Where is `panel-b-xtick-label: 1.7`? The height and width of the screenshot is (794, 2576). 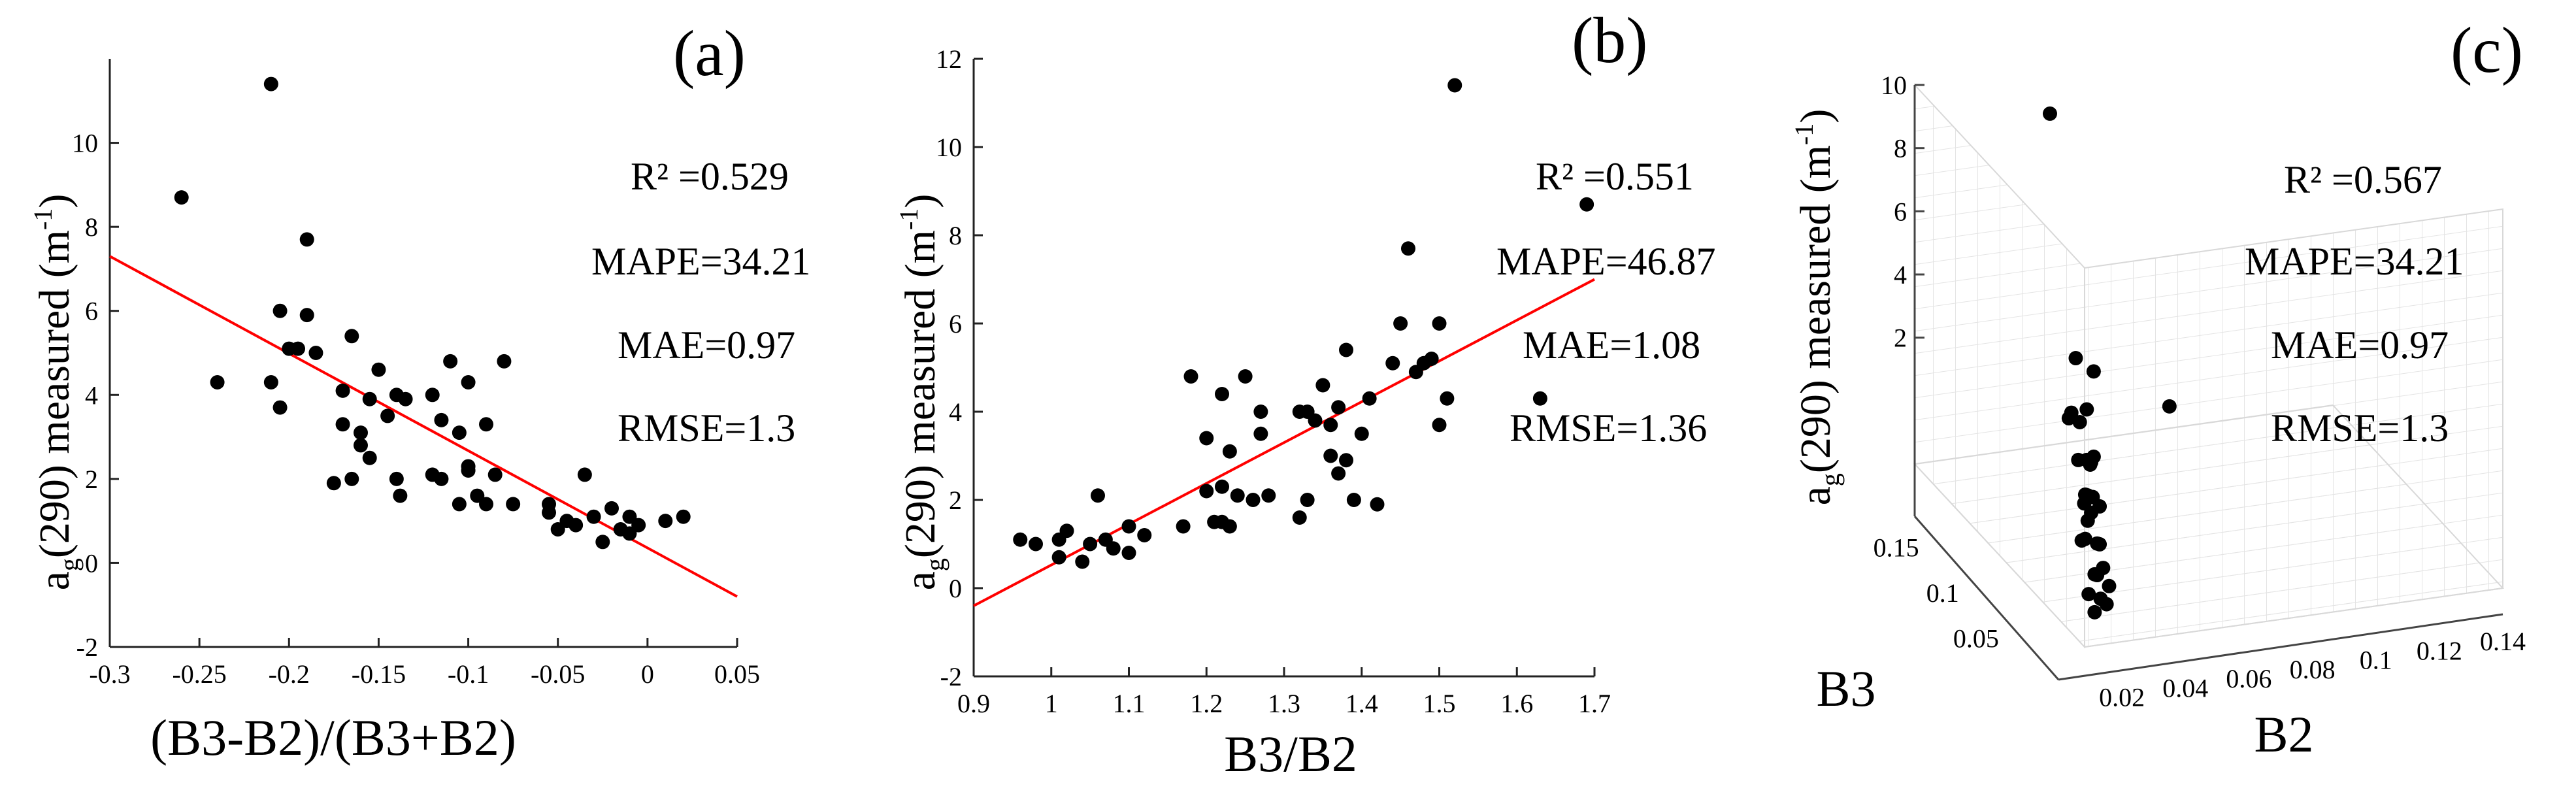
panel-b-xtick-label: 1.7 is located at coordinates (1594, 703).